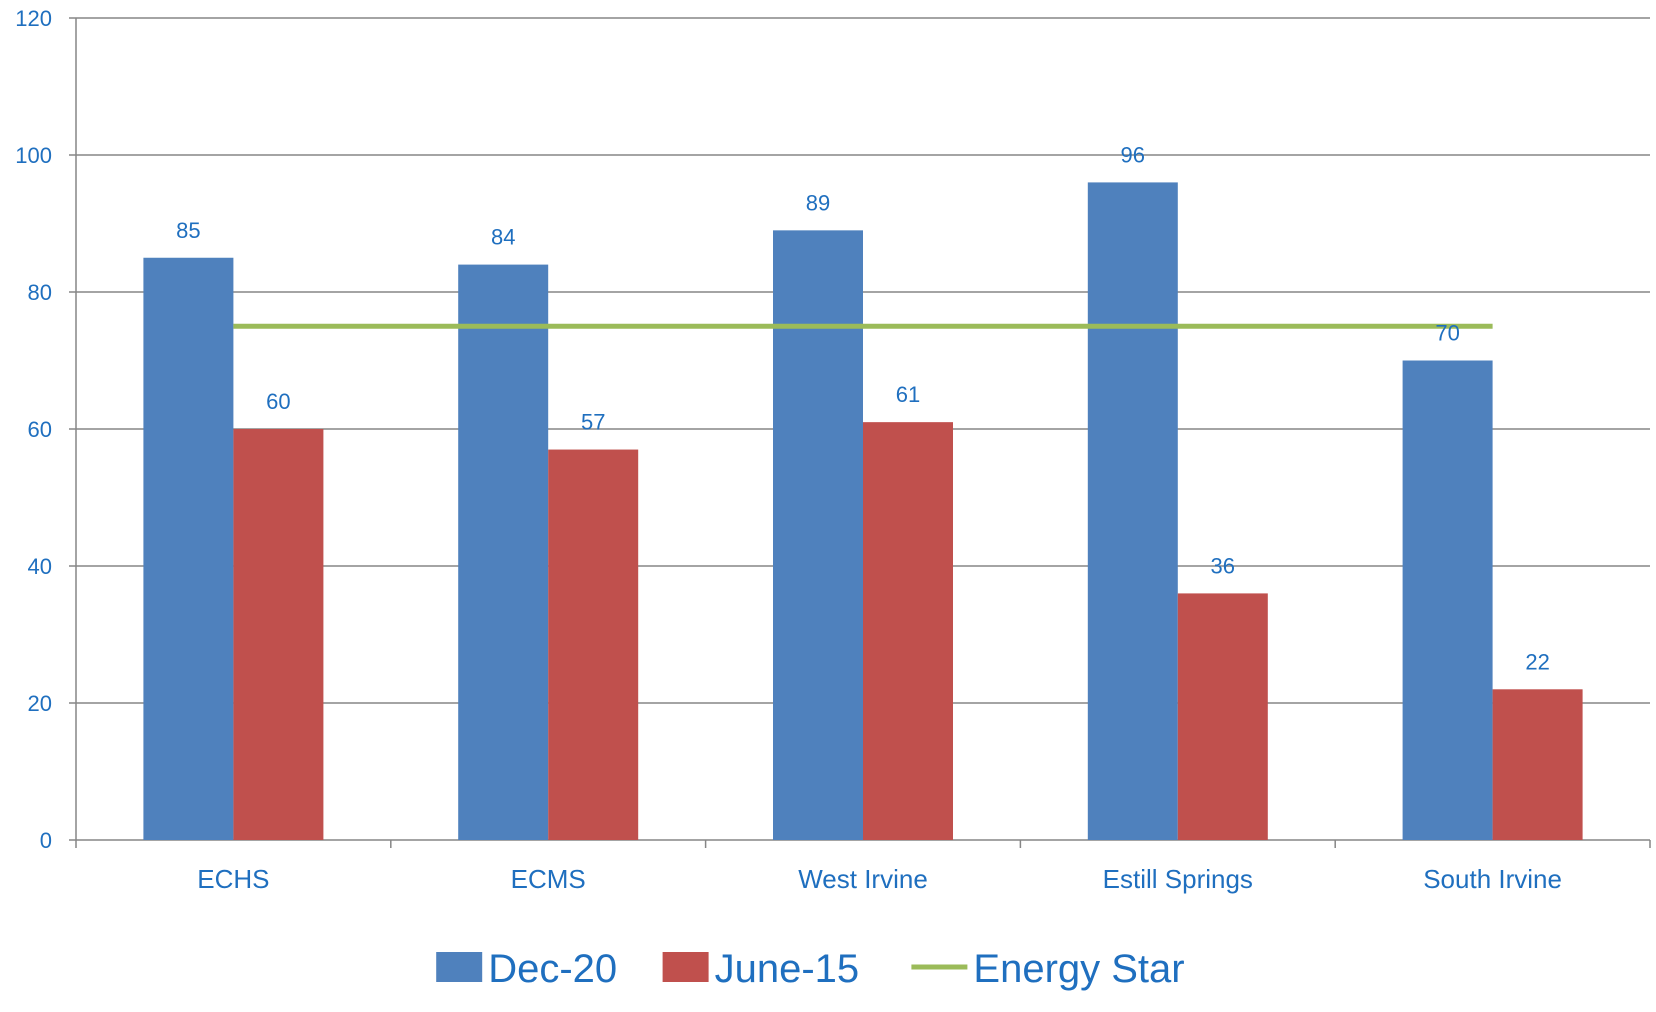 Image resolution: width=1656 pixels, height=1012 pixels. What do you see at coordinates (33, 18) in the screenshot?
I see `y-tick-label: 120` at bounding box center [33, 18].